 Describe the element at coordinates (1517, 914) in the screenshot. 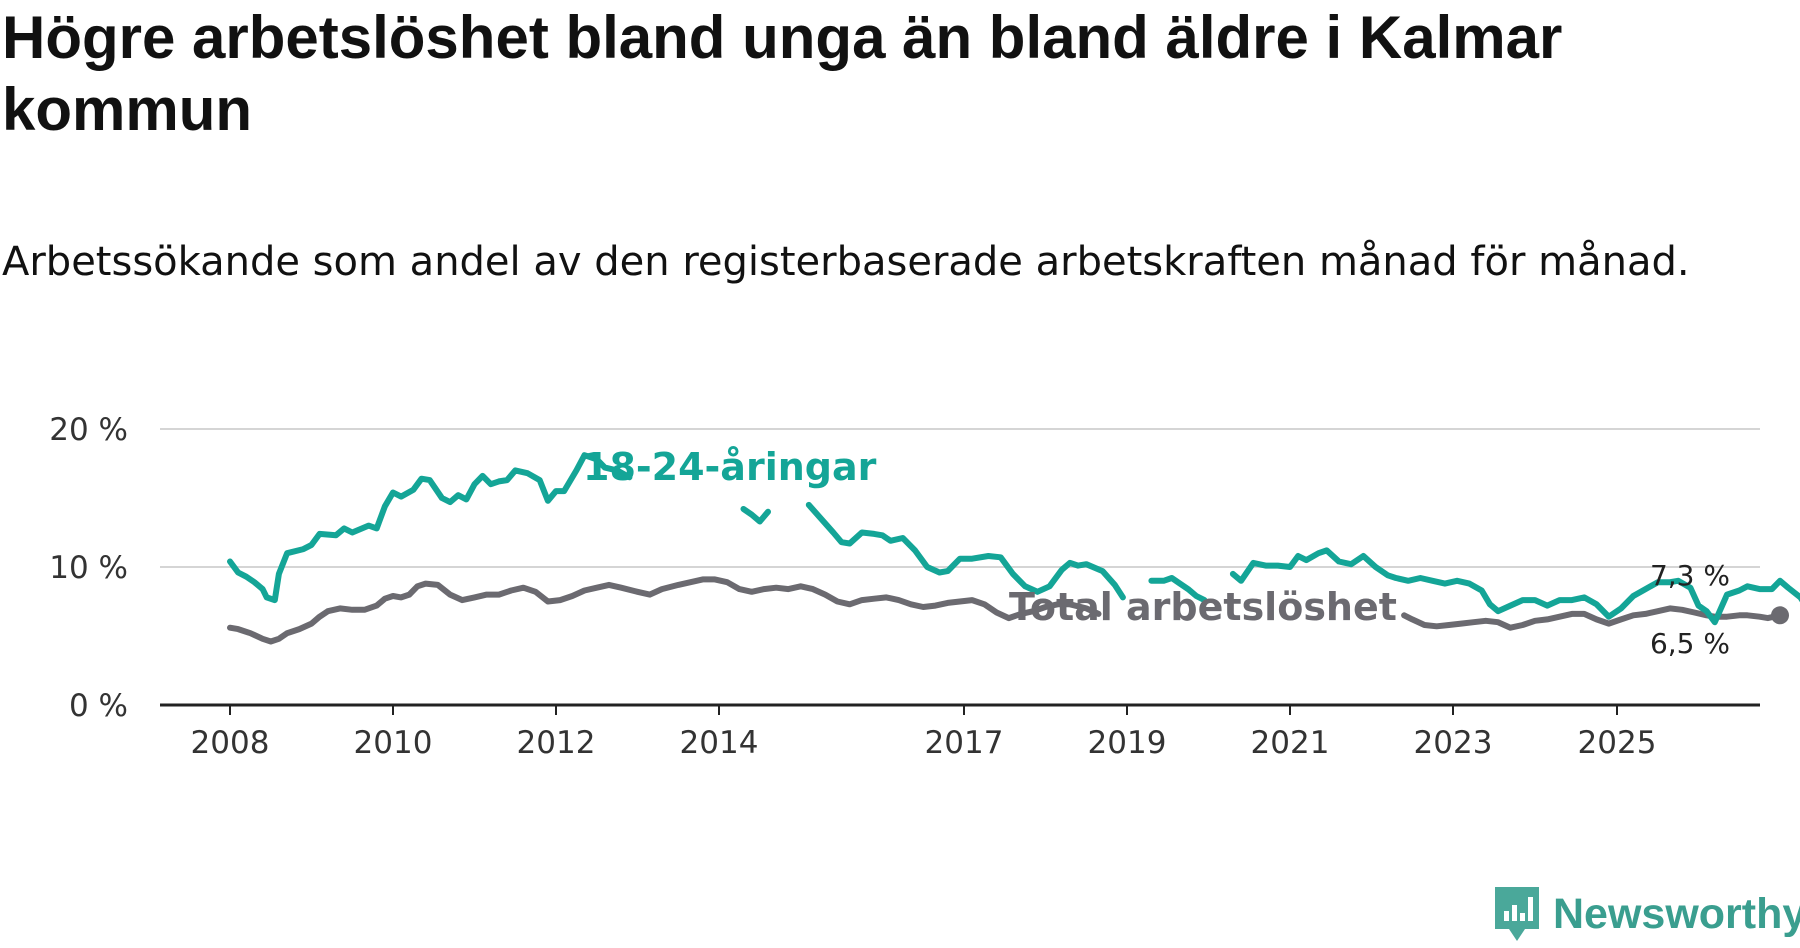

I see `newsworthy-chart-logo-icon` at that location.